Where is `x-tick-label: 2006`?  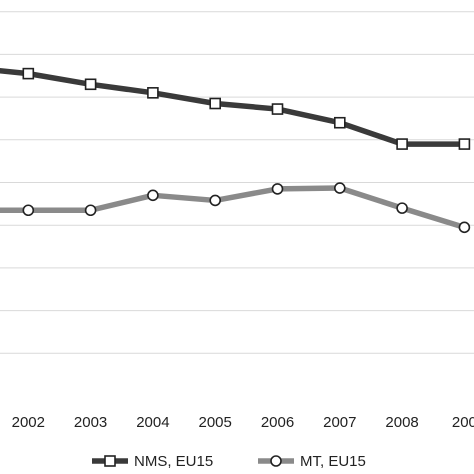 x-tick-label: 2006 is located at coordinates (277, 422).